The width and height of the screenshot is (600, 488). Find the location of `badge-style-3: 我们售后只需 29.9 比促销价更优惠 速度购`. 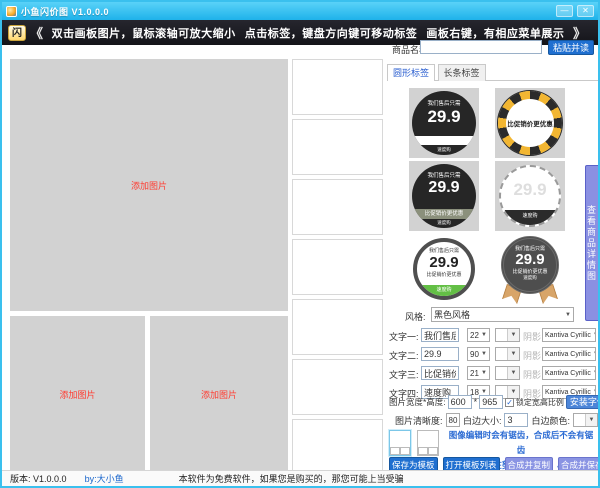

badge-style-3: 我们售后只需 29.9 比促销价更优惠 速度购 is located at coordinates (444, 196).